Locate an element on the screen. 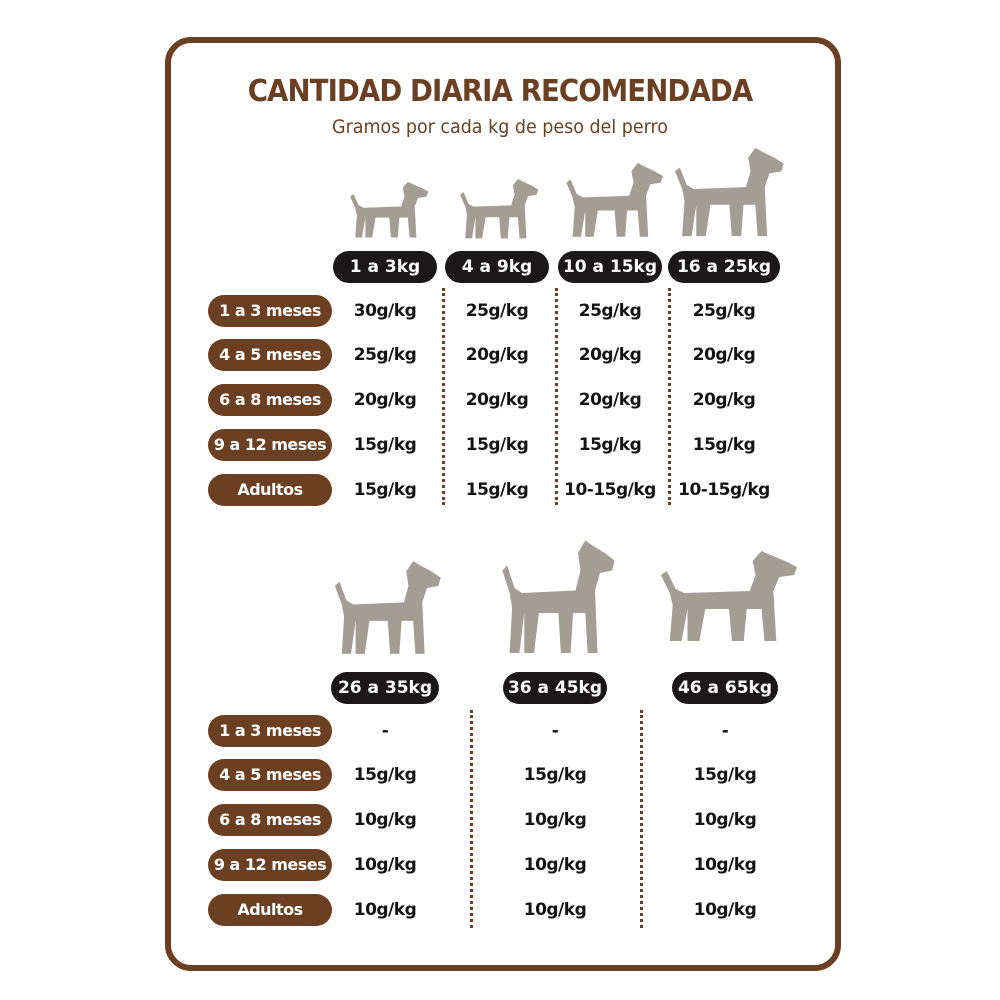  weight-pill: 46 a 65kg is located at coordinates (725, 688).